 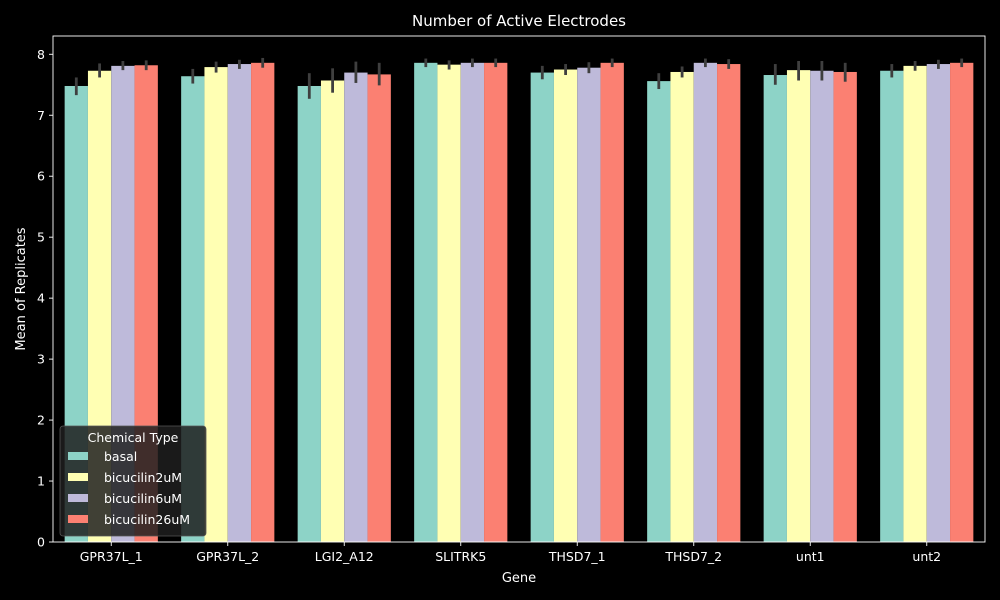 I want to click on legend-box, so click(x=133, y=481).